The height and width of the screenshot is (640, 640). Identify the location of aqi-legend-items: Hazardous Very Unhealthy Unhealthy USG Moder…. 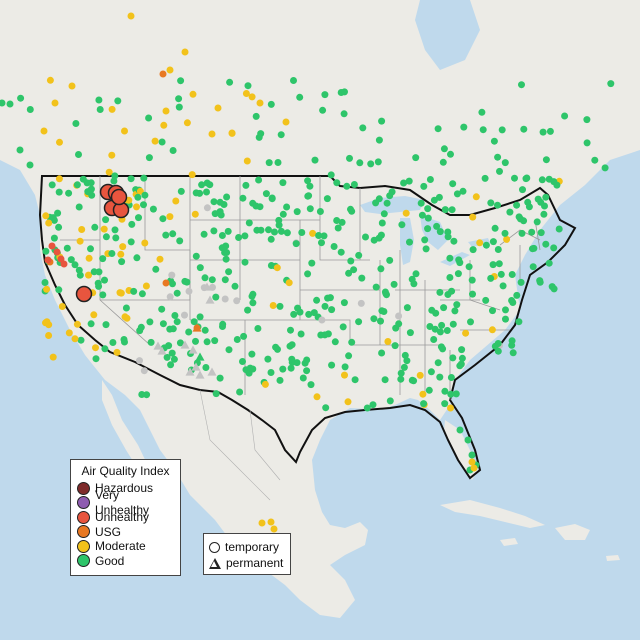
(125, 524).